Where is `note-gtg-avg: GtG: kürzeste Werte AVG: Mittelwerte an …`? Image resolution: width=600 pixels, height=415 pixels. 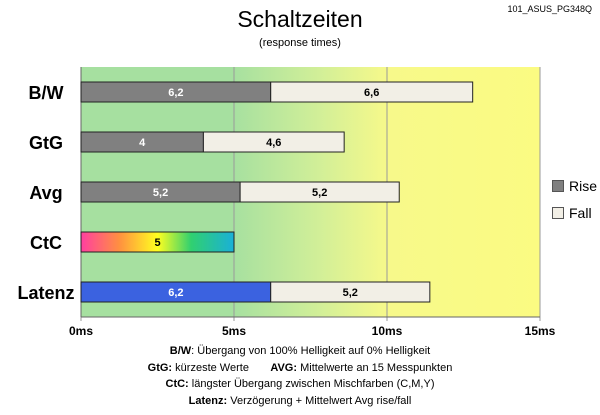
note-gtg-avg: GtG: kürzeste Werte AVG: Mittelwerte an … is located at coordinates (300, 367).